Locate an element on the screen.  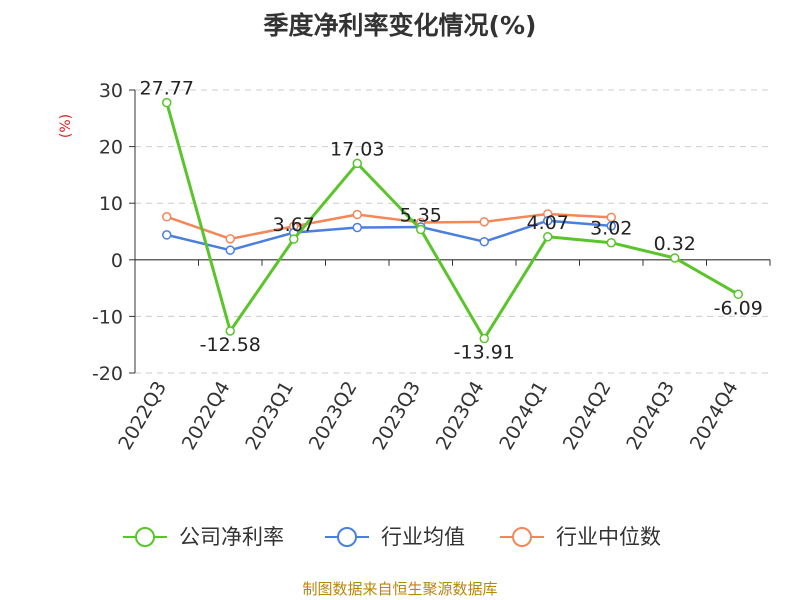
legend: 公司净利率 行业均值 行业中位数 is located at coordinates (392, 537).